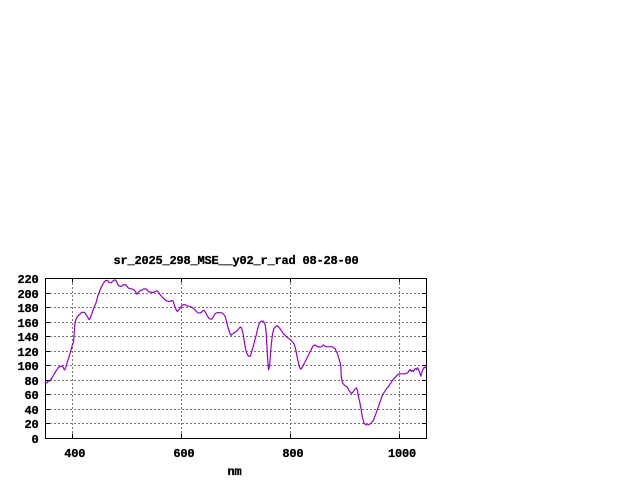 The height and width of the screenshot is (480, 640). What do you see at coordinates (31, 411) in the screenshot?
I see `svg-text: 40` at bounding box center [31, 411].